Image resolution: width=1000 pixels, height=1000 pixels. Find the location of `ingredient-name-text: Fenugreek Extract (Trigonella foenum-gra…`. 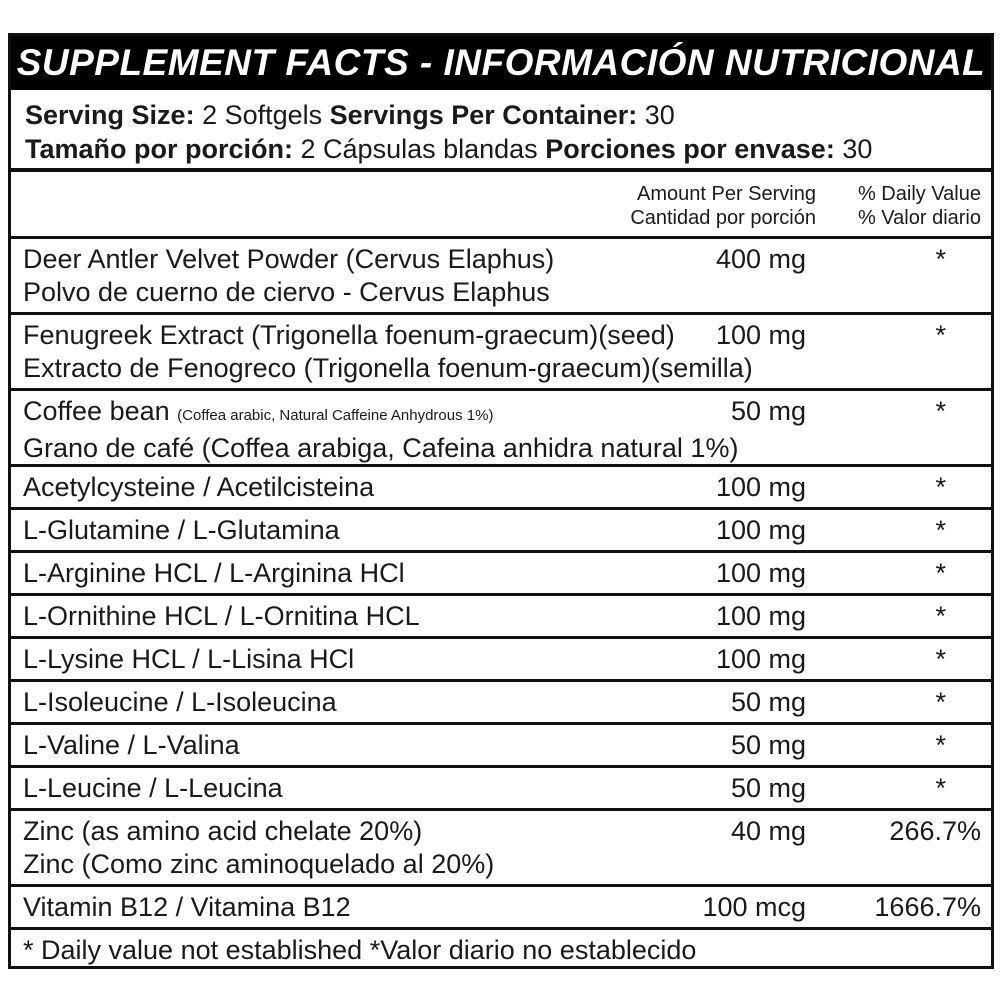

ingredient-name-text: Fenugreek Extract (Trigonella foenum-gra… is located at coordinates (349, 335).